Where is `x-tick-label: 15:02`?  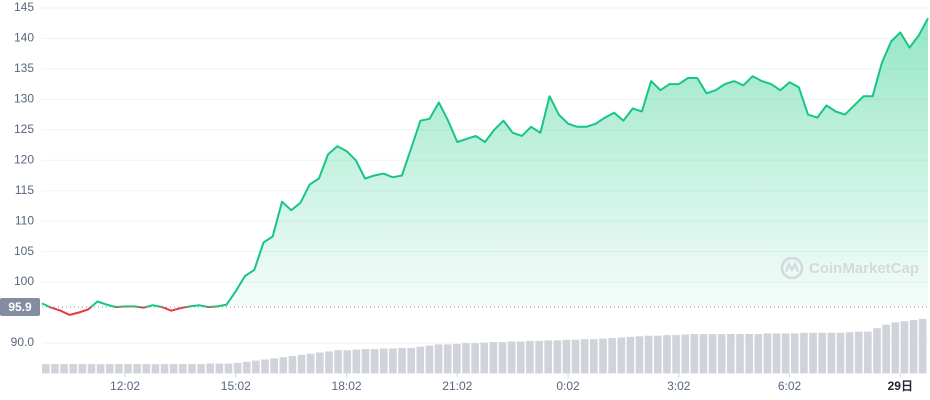
x-tick-label: 15:02 is located at coordinates (236, 386).